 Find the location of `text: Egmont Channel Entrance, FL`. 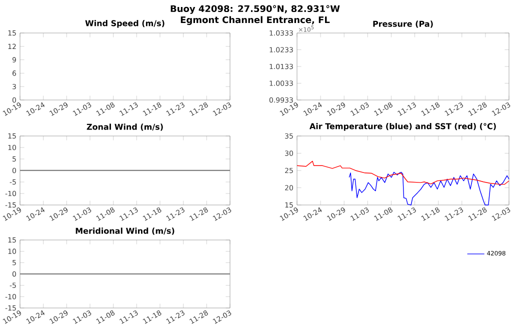

text: Egmont Channel Entrance, FL is located at coordinates (255, 20).